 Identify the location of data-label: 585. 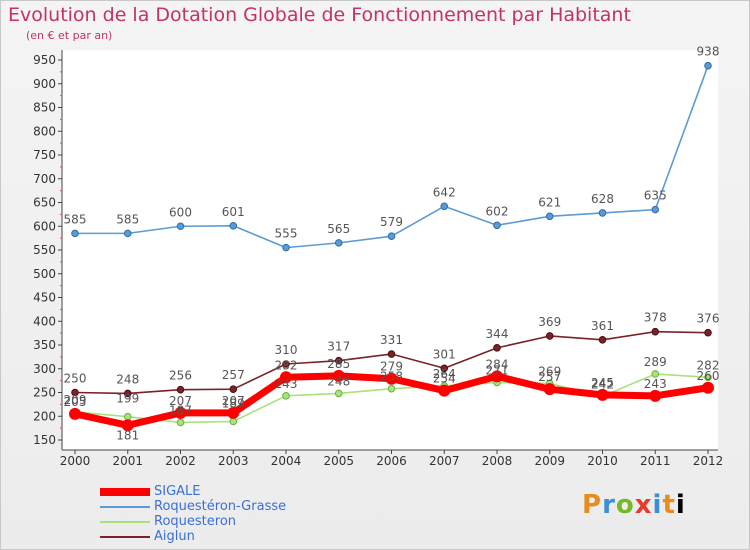
(75, 219).